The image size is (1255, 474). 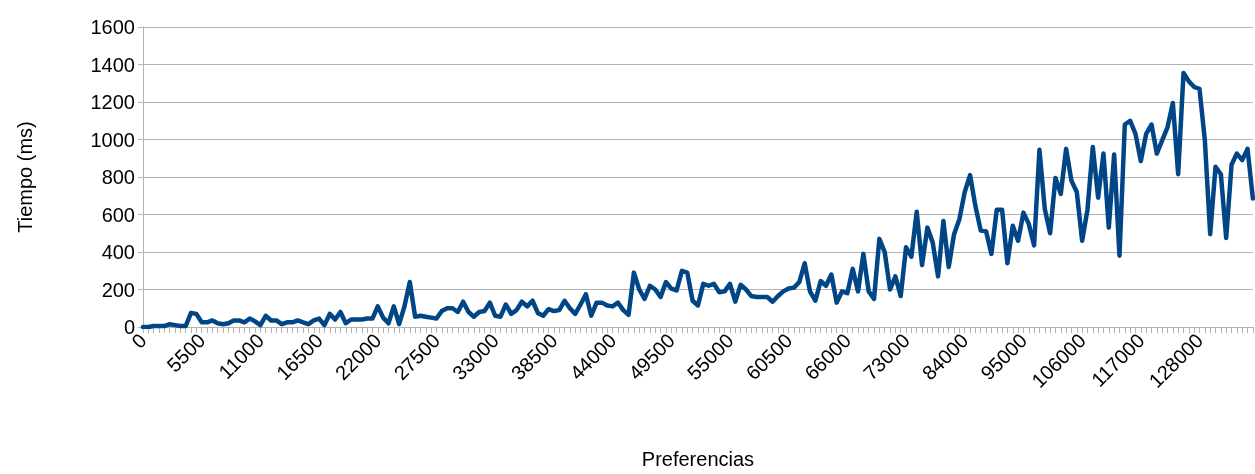 What do you see at coordinates (118, 177) in the screenshot?
I see `y-tick-label: 800` at bounding box center [118, 177].